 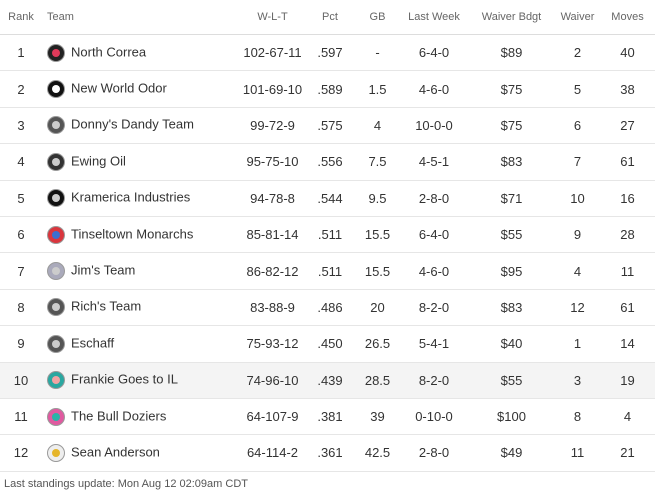 What do you see at coordinates (124, 379) in the screenshot?
I see `team-name: Frankie Goes to IL` at bounding box center [124, 379].